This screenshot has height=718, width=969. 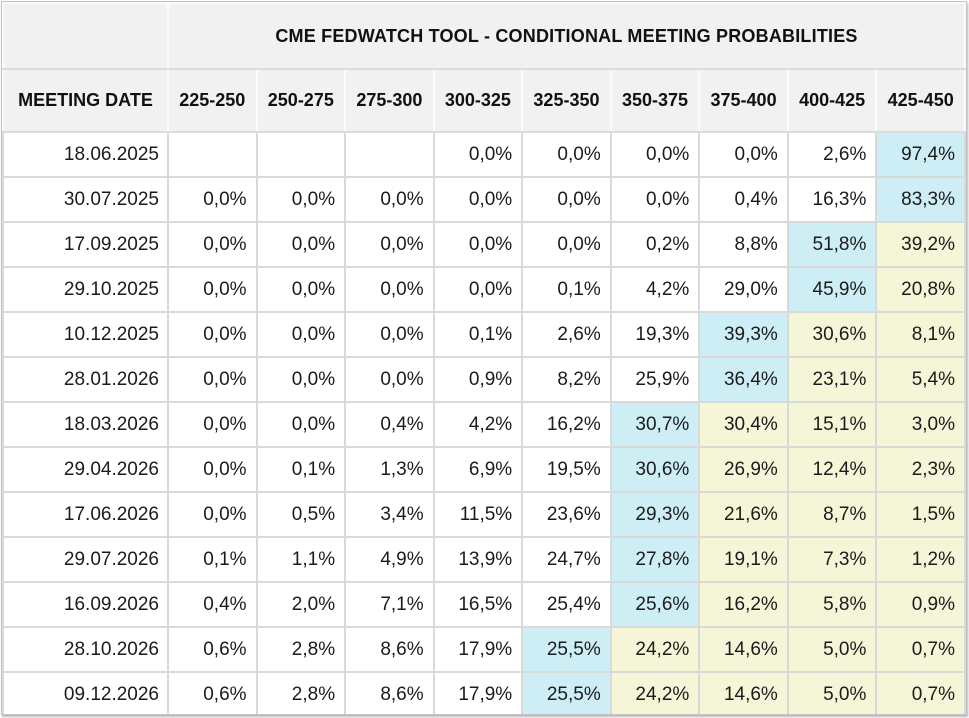 What do you see at coordinates (655, 559) in the screenshot?
I see `probability-cell: 27,8%` at bounding box center [655, 559].